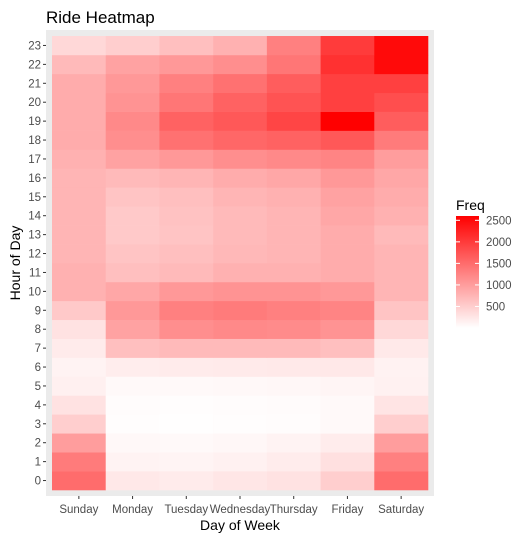 The width and height of the screenshot is (530, 541). Describe the element at coordinates (38, 463) in the screenshot. I see `y-tick-label: 1` at that location.